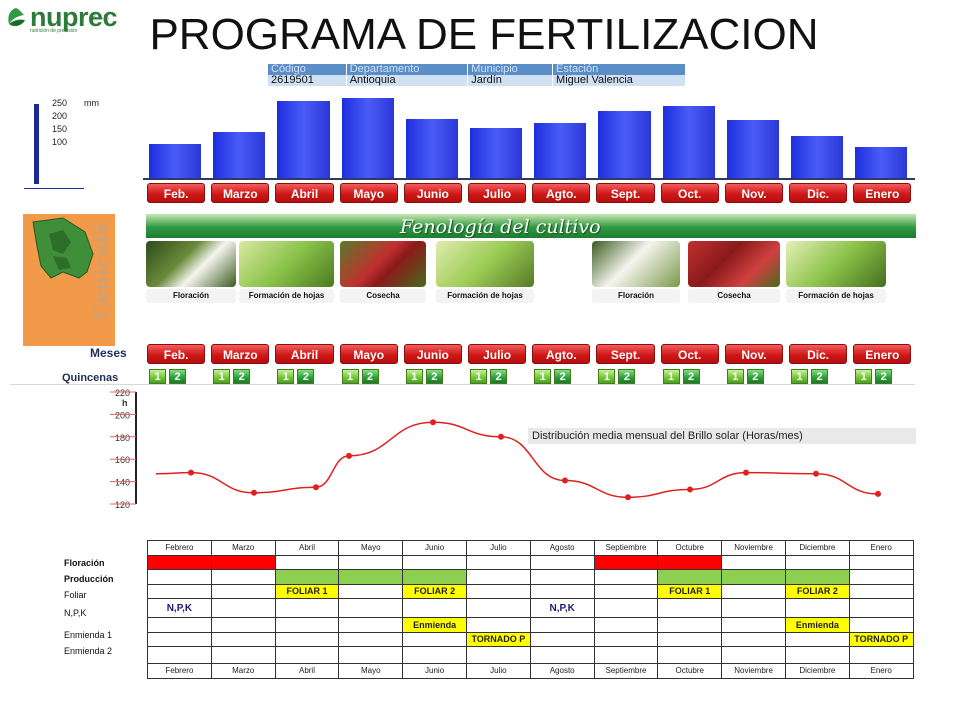  Describe the element at coordinates (619, 80) in the screenshot. I see `station-value: Miguel Valencia` at that location.